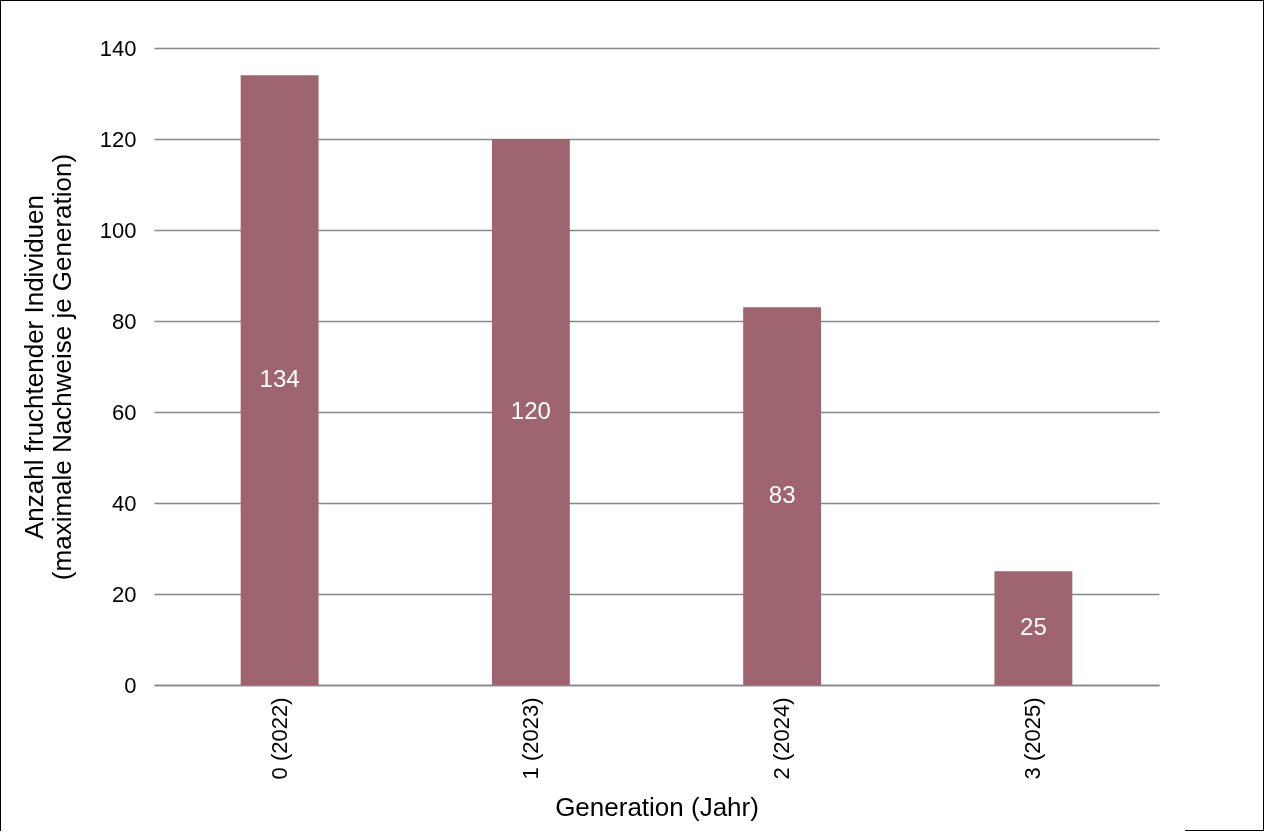 The image size is (1268, 835). Describe the element at coordinates (124, 594) in the screenshot. I see `y-tick-label: 20` at that location.